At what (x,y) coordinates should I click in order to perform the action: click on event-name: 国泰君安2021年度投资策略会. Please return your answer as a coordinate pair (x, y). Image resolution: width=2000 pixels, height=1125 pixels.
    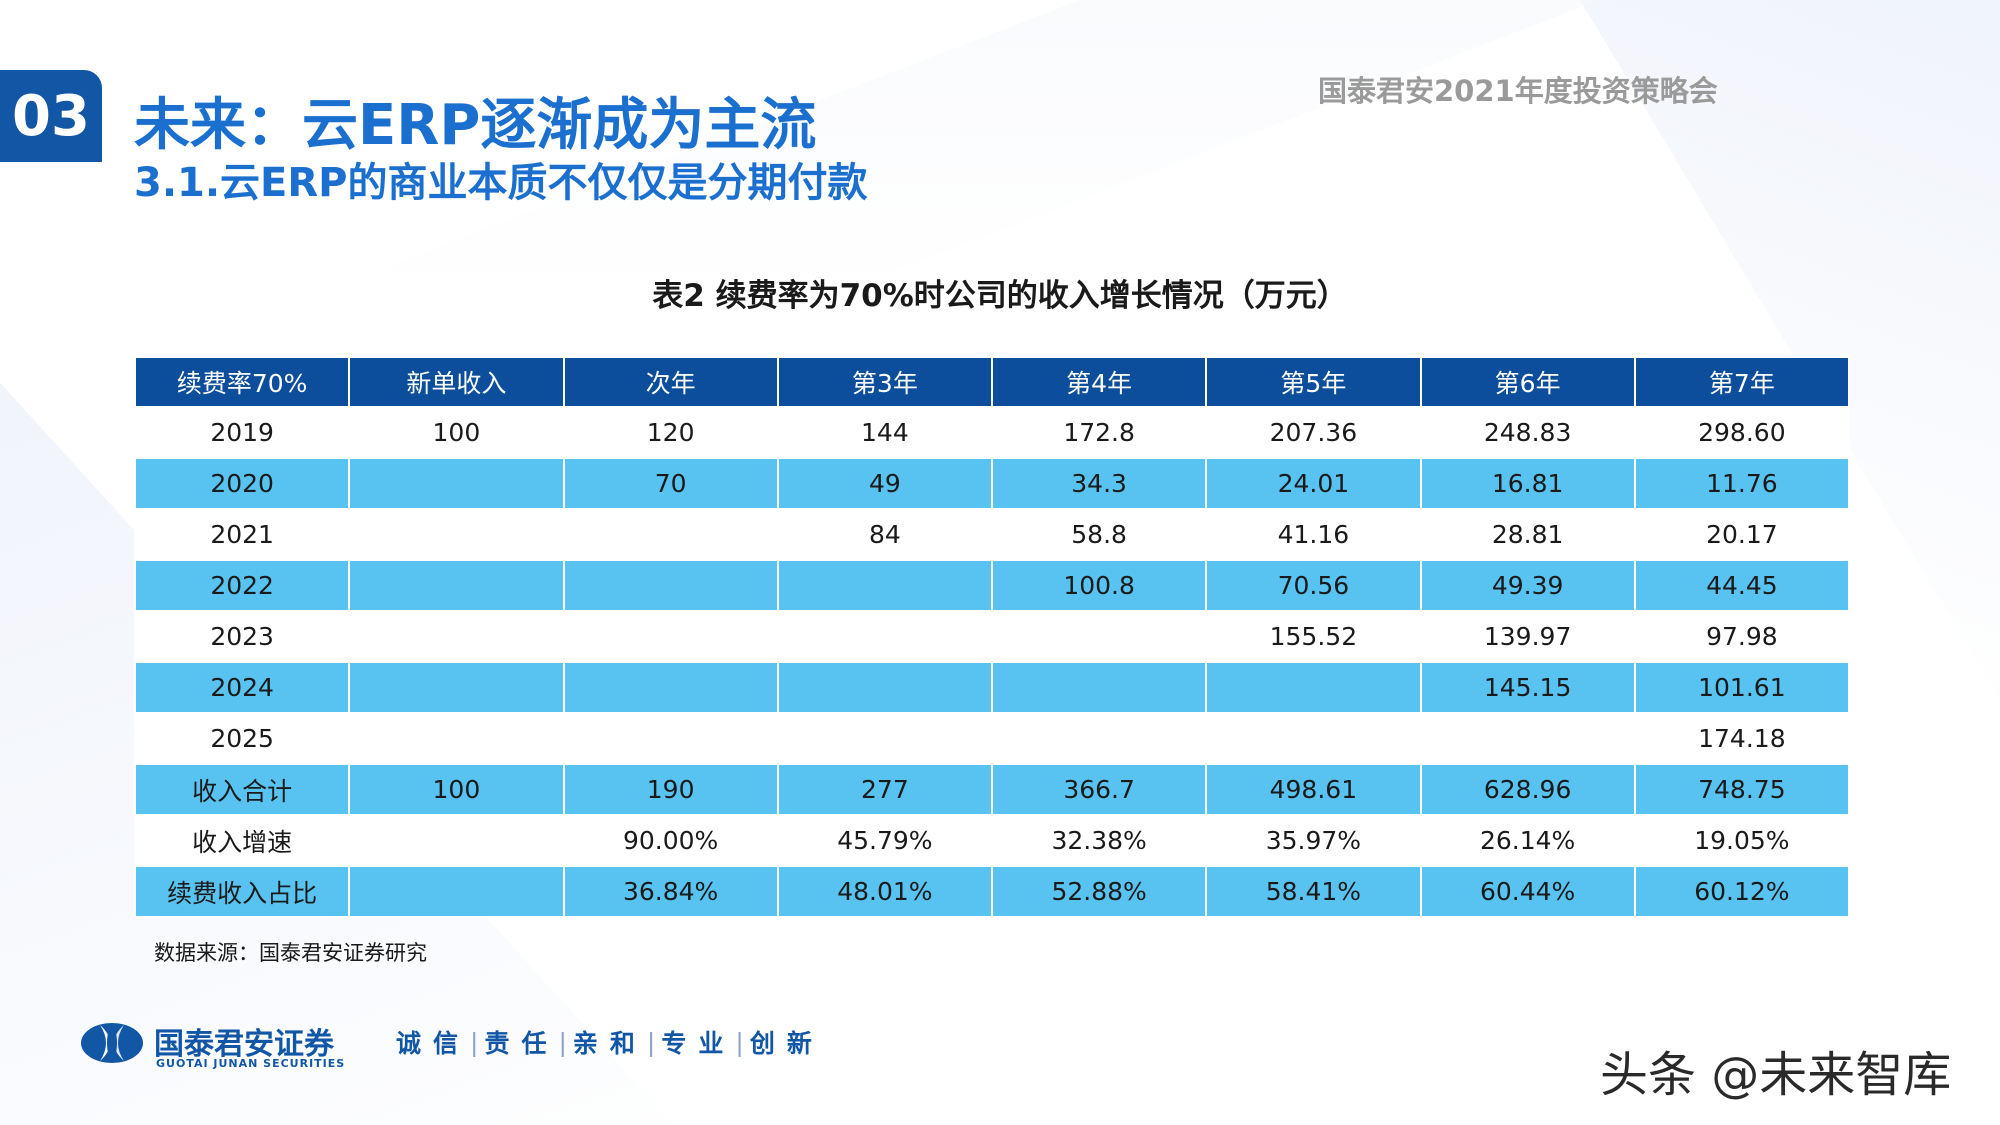
    Looking at the image, I should click on (1518, 91).